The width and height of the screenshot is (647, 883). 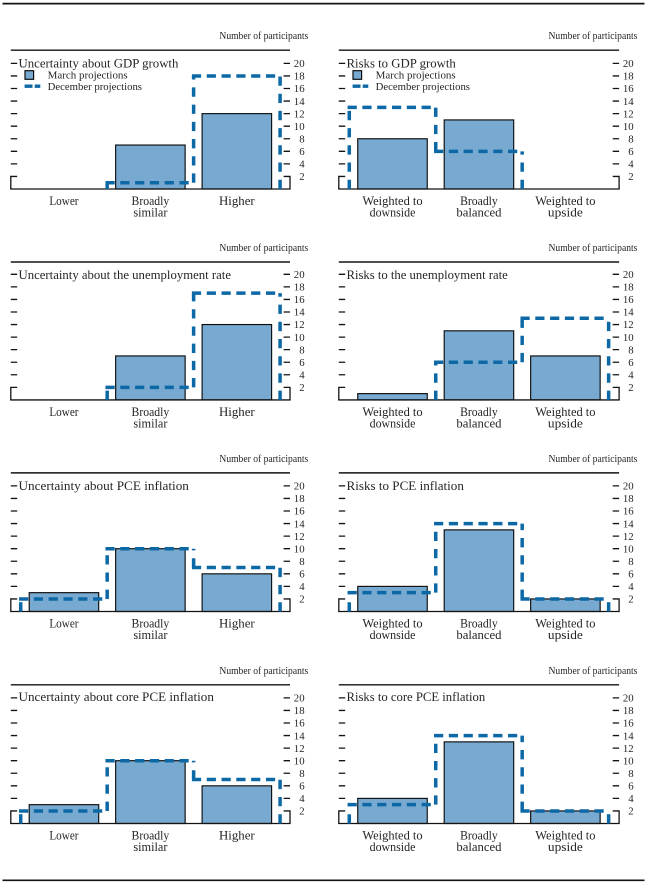 I want to click on svg-text: Risks to PCE inflation, so click(x=406, y=486).